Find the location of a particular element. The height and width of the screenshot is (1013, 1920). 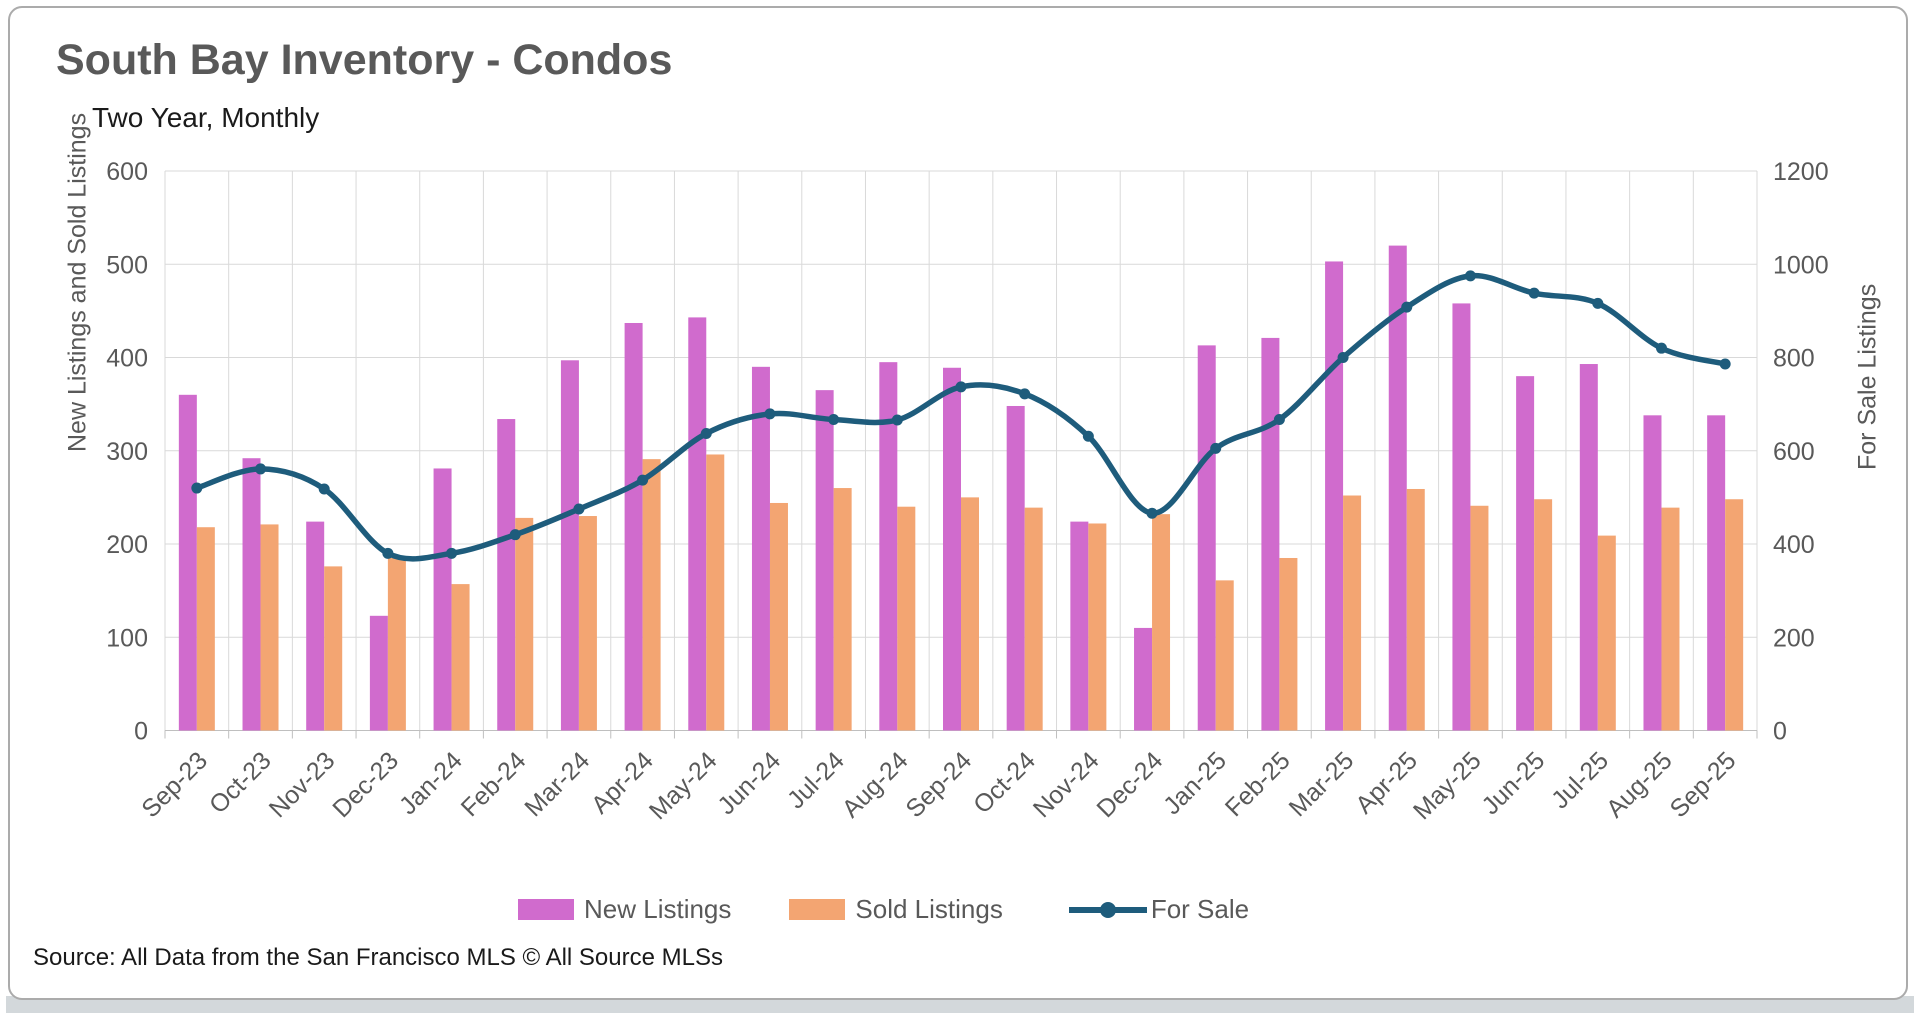

right-axis-tick-label: 1000 is located at coordinates (1801, 265).